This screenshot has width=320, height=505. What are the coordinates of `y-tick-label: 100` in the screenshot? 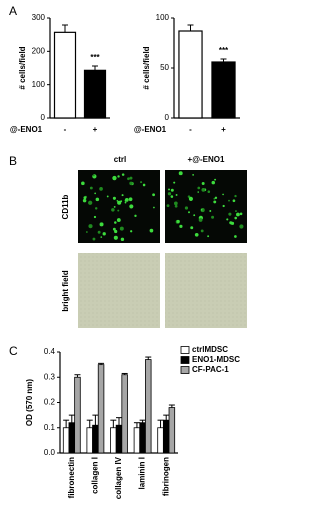 It's located at (39, 84).